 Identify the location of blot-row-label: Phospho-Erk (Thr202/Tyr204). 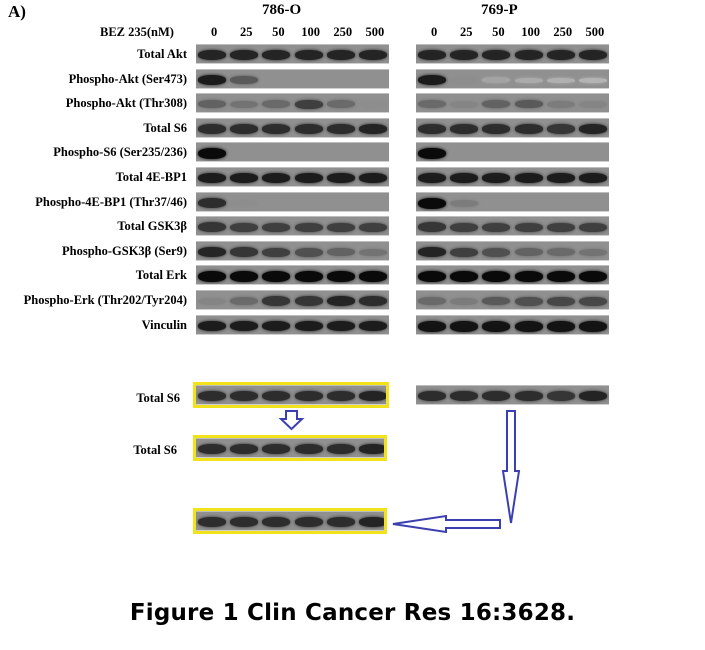
(105, 300).